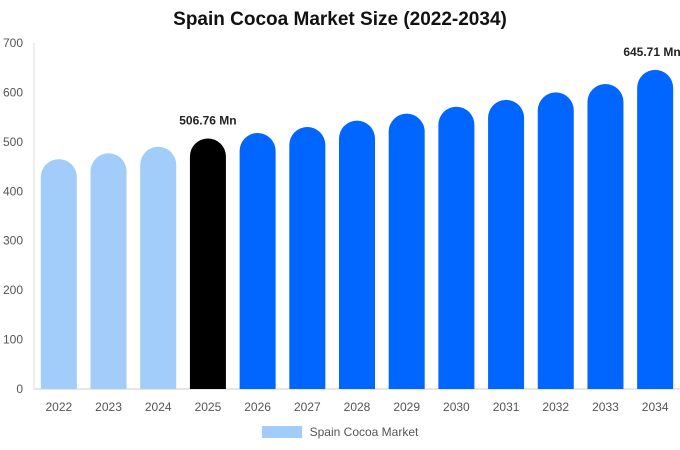  Describe the element at coordinates (406, 251) in the screenshot. I see `bar-2029` at that location.